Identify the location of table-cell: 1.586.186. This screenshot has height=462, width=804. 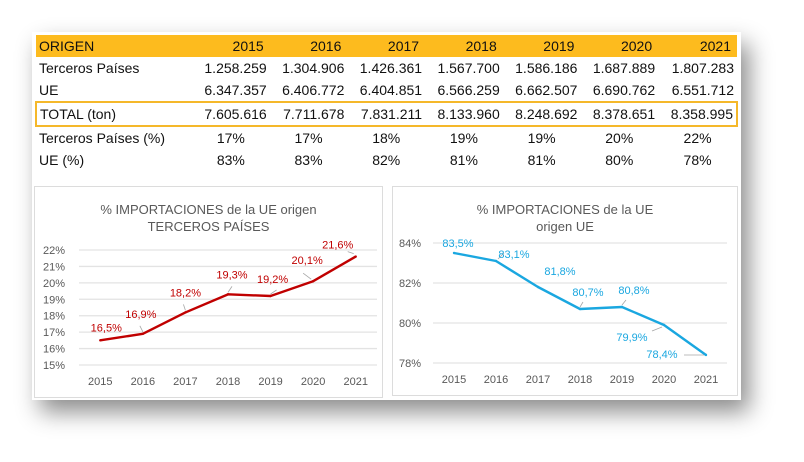
(546, 68).